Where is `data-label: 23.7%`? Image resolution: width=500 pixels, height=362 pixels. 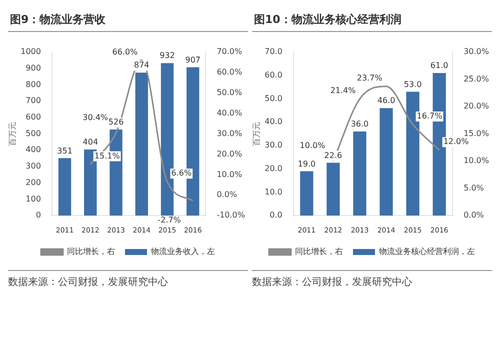 data-label: 23.7% is located at coordinates (369, 77).